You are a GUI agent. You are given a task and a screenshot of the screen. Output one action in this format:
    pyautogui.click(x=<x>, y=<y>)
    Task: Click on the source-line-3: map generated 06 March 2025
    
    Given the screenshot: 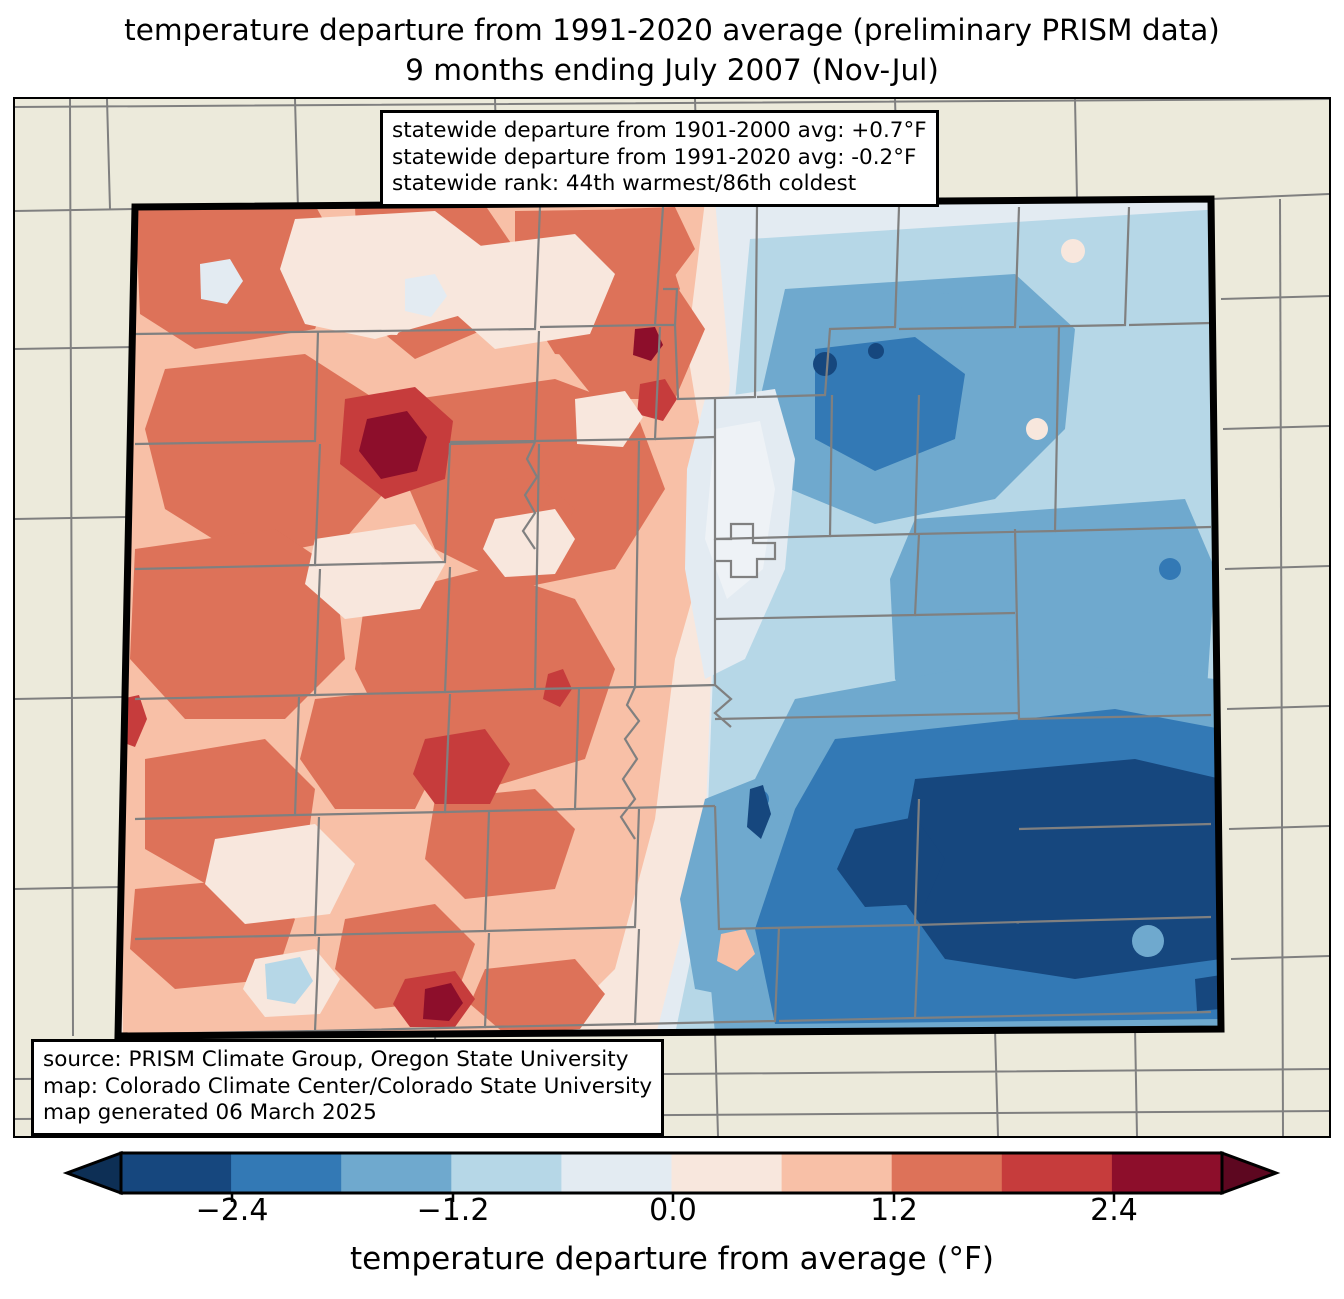 What is the action you would take?
    pyautogui.click(x=210, y=1112)
    